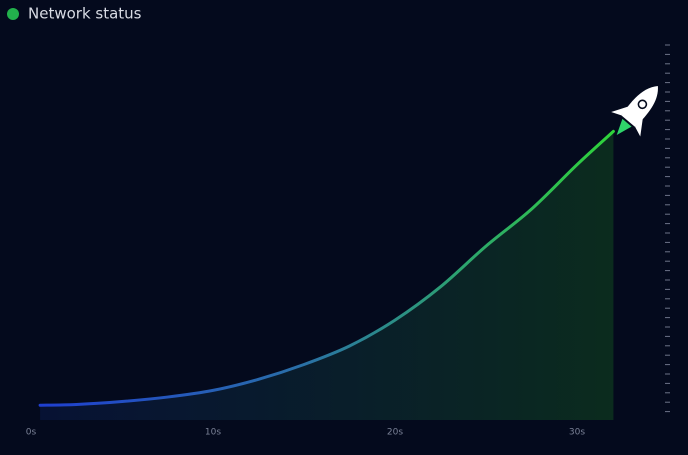  Describe the element at coordinates (31, 433) in the screenshot. I see `x-tick-label: 0s` at that location.